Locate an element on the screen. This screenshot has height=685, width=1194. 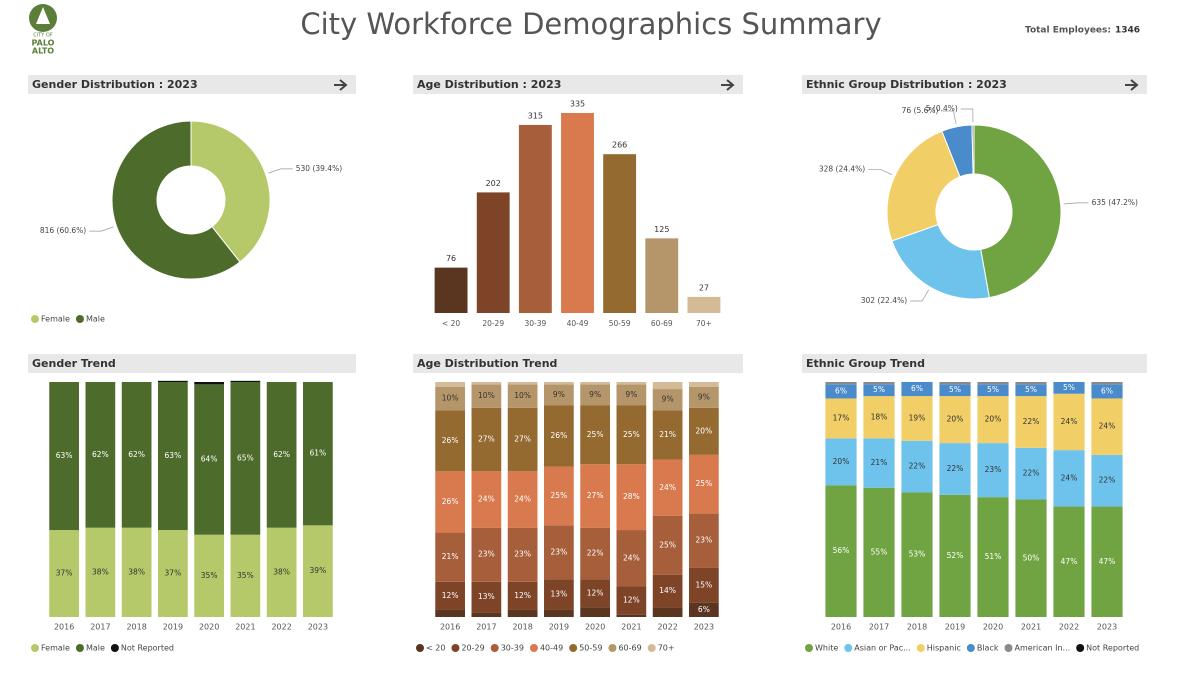
data-label: 27 is located at coordinates (704, 287).